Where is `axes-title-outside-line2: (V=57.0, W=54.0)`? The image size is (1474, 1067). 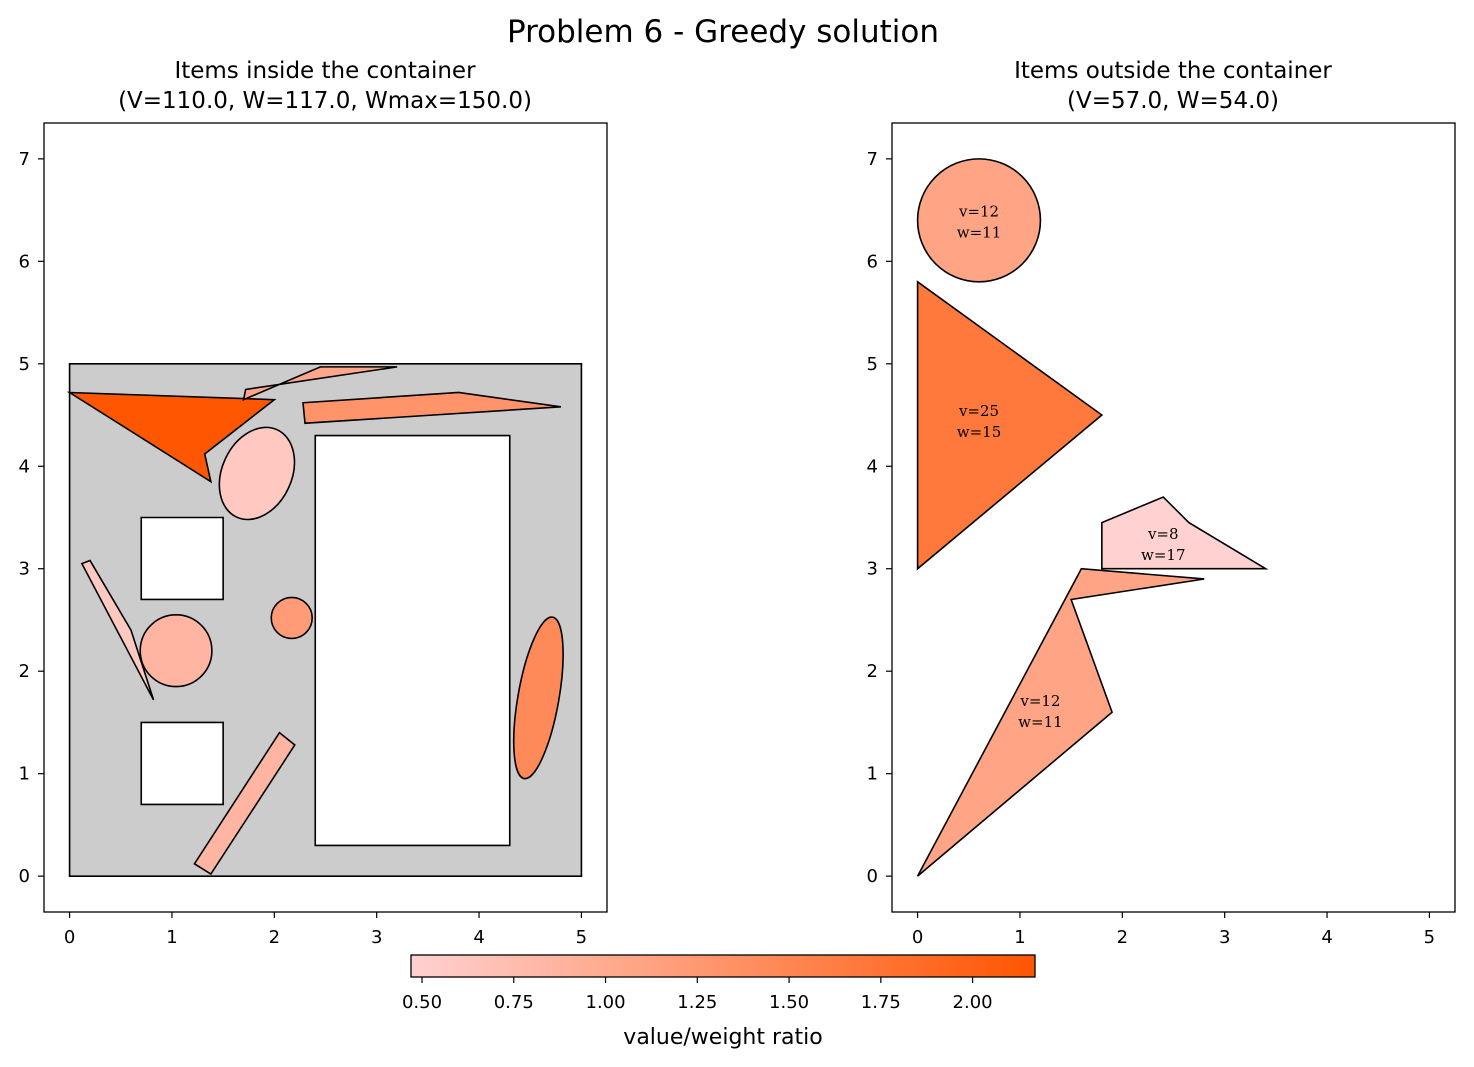 axes-title-outside-line2: (V=57.0, W=54.0) is located at coordinates (1173, 101).